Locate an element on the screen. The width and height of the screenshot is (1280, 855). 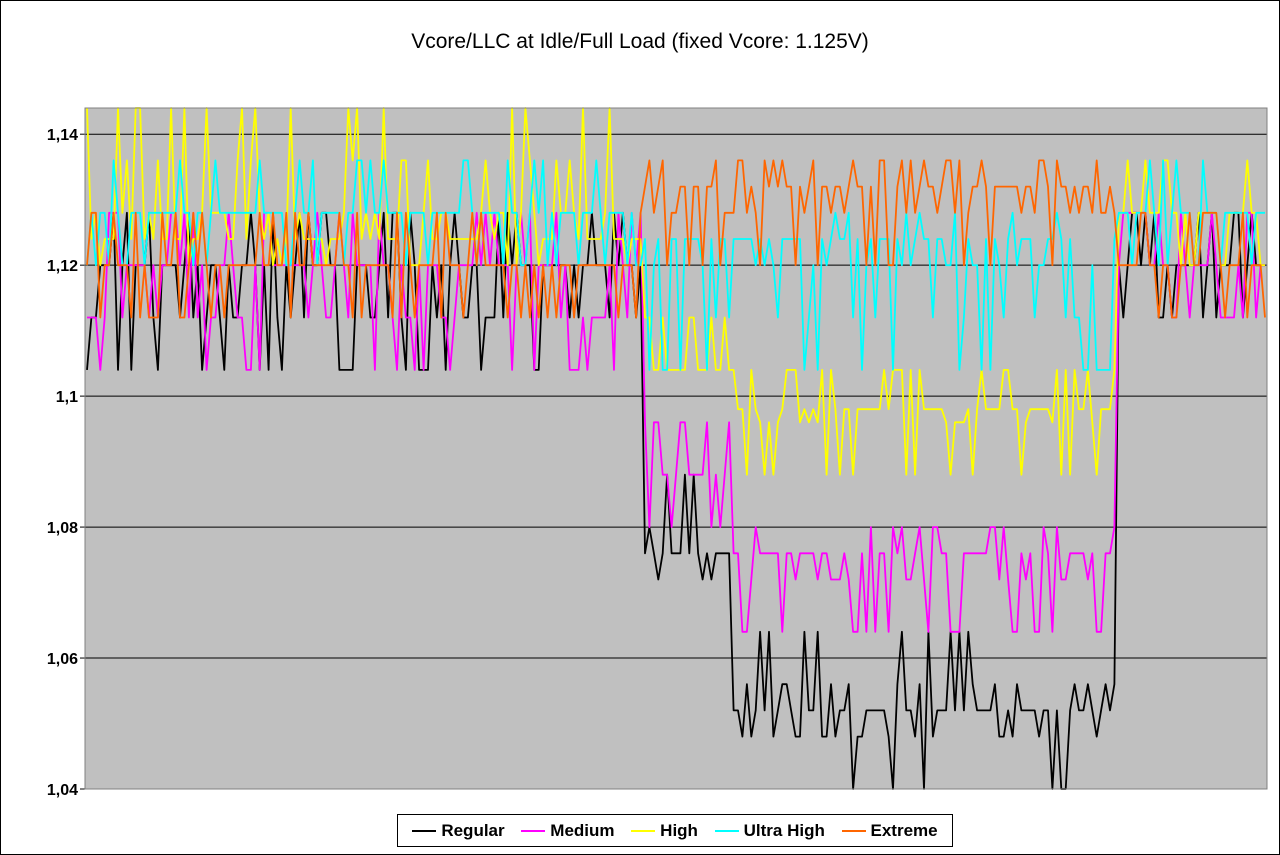
legend-label: Regular is located at coordinates (473, 830).